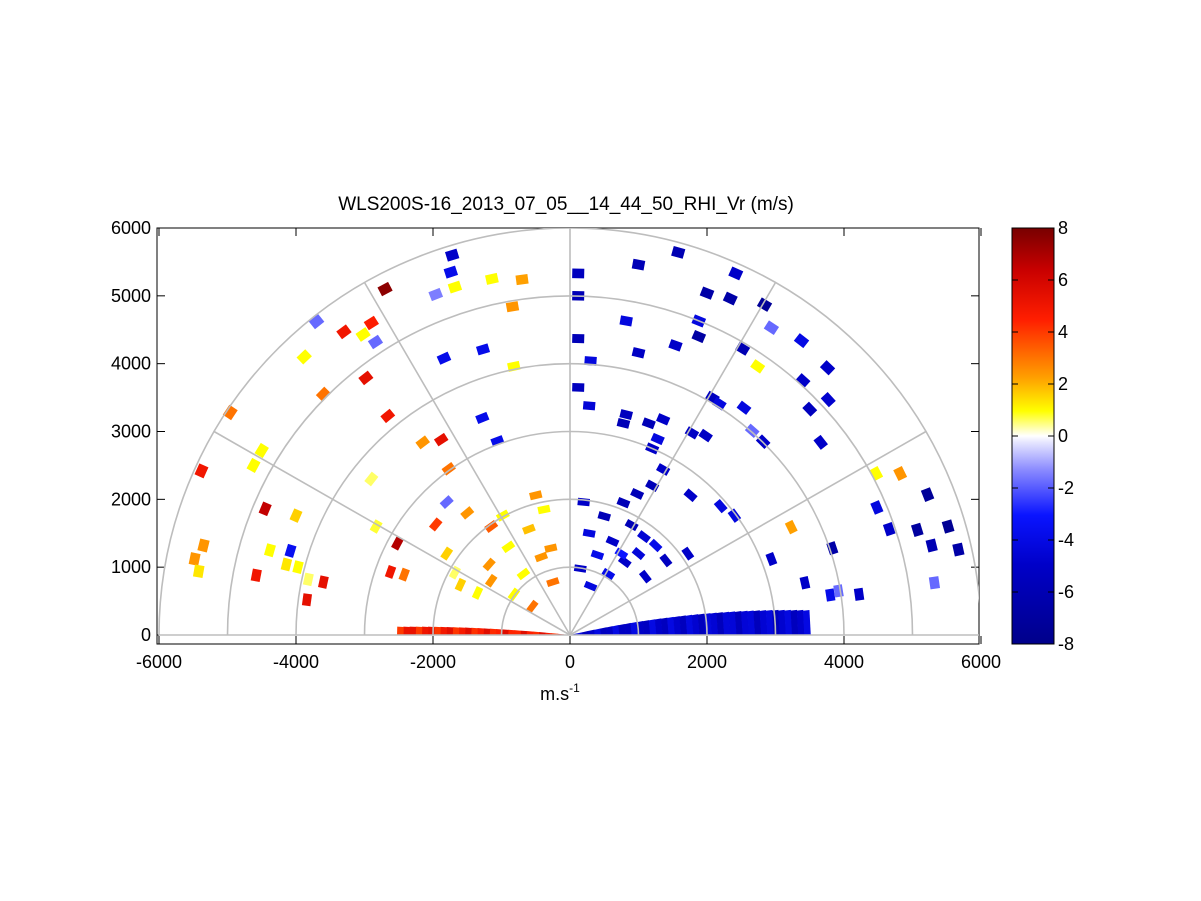 Image resolution: width=1201 pixels, height=901 pixels. I want to click on colorbar-tick-label: 8, so click(1063, 228).